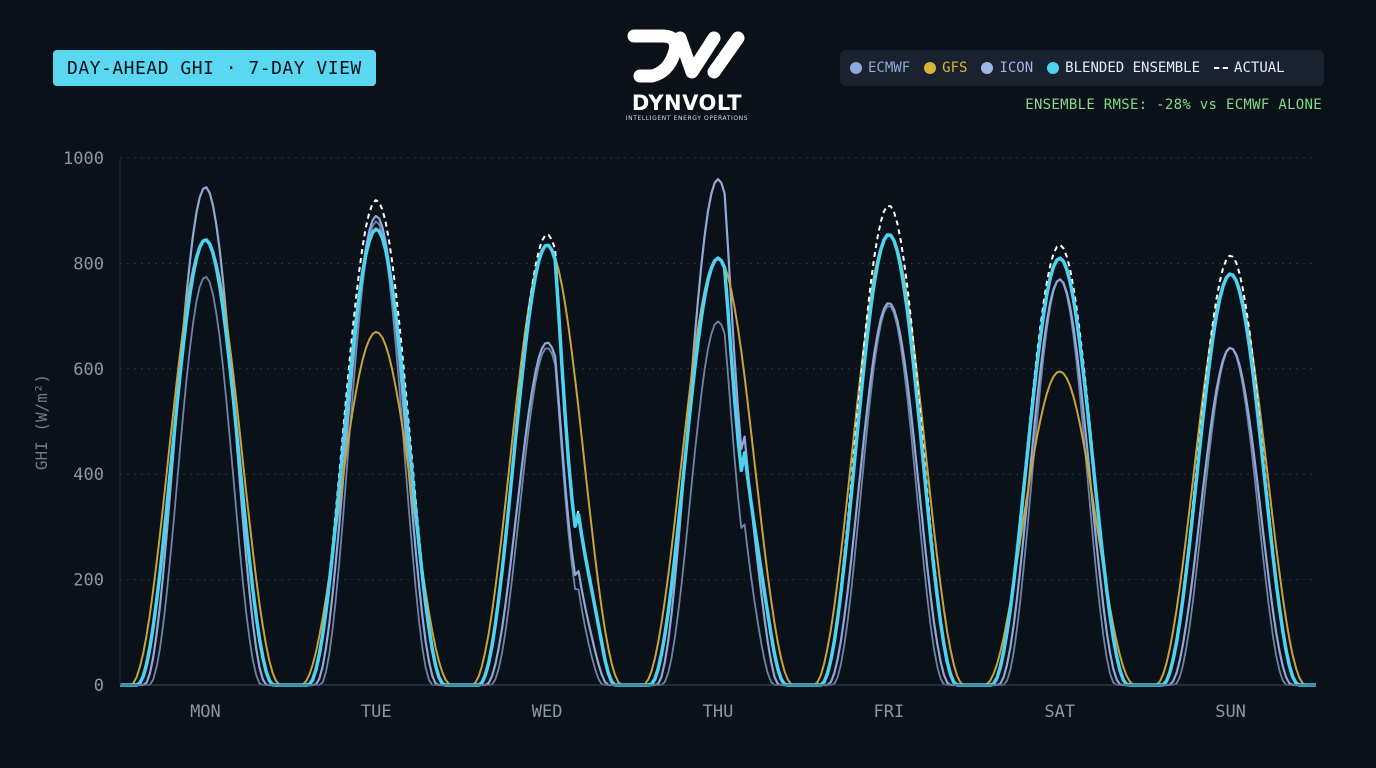 Image resolution: width=1376 pixels, height=768 pixels. I want to click on legend-item-gfs: GFS, so click(945, 68).